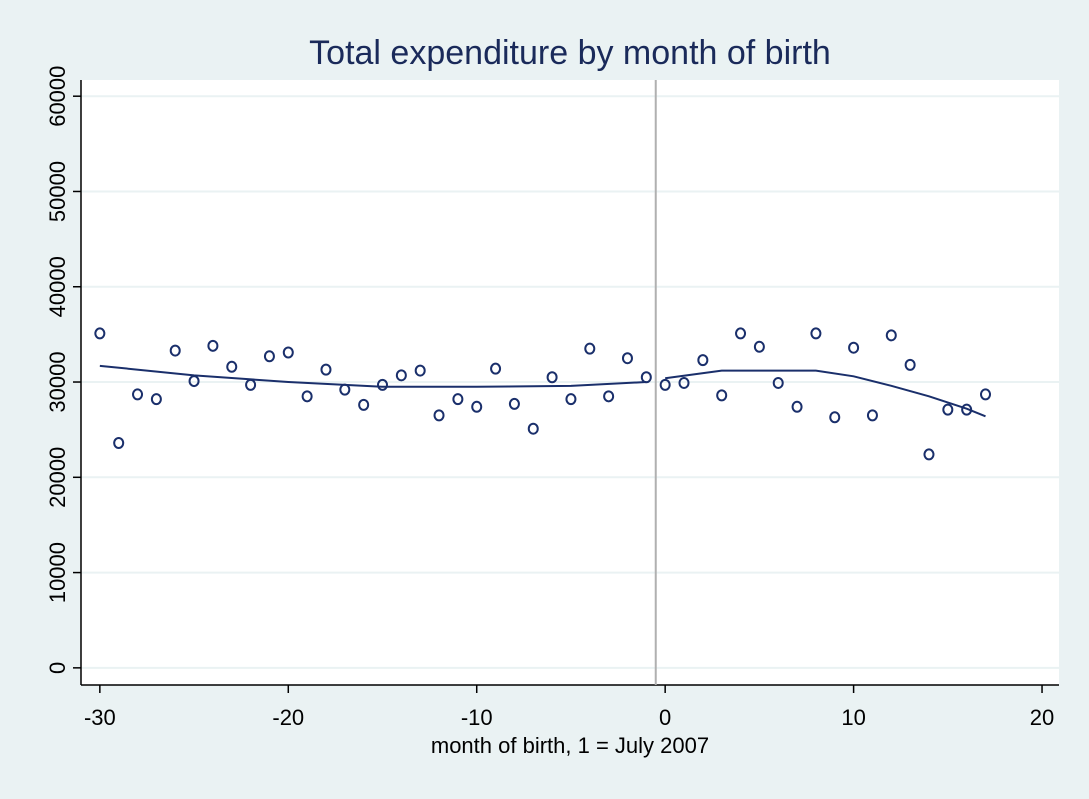 This screenshot has height=799, width=1089. I want to click on x-axis-label: month of birth, 1 = July 2007, so click(570, 745).